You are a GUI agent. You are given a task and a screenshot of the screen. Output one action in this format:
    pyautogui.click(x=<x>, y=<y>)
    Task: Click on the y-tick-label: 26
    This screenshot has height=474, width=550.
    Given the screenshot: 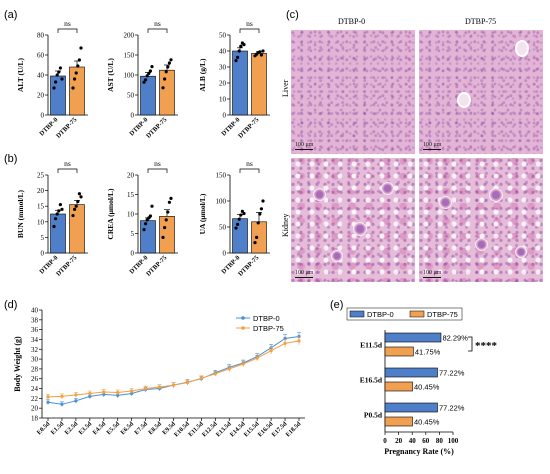 What is the action you would take?
    pyautogui.click(x=35, y=379)
    